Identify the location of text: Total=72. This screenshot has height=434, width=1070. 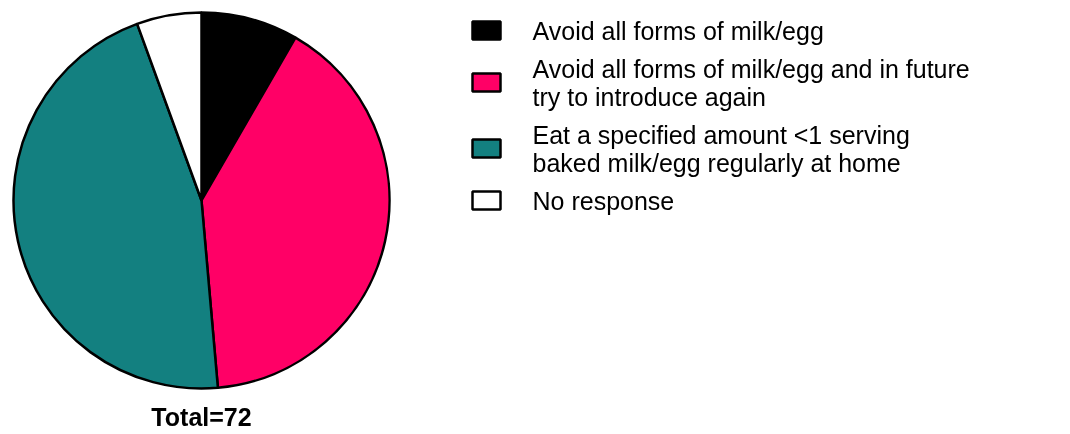
(201, 416).